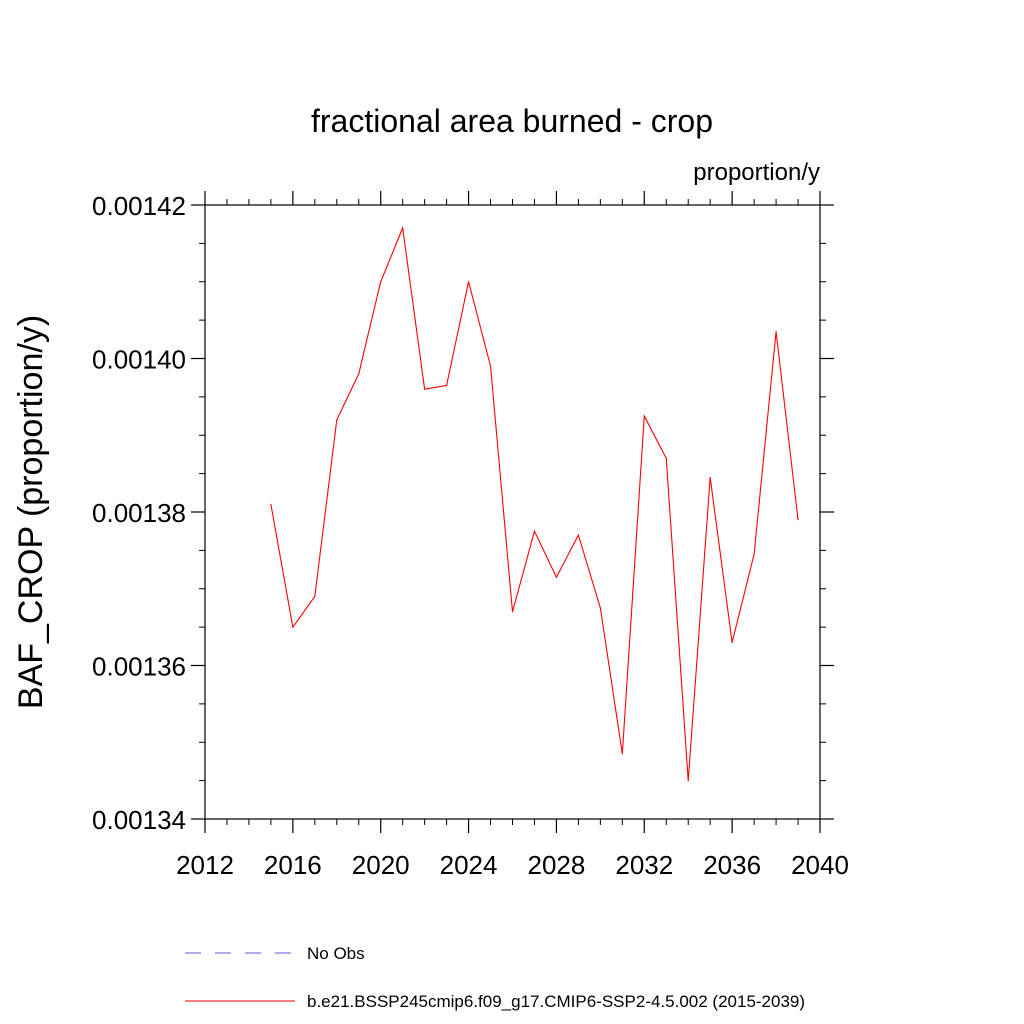 This screenshot has height=1024, width=1024. What do you see at coordinates (293, 865) in the screenshot?
I see `x-tick-label: 2016` at bounding box center [293, 865].